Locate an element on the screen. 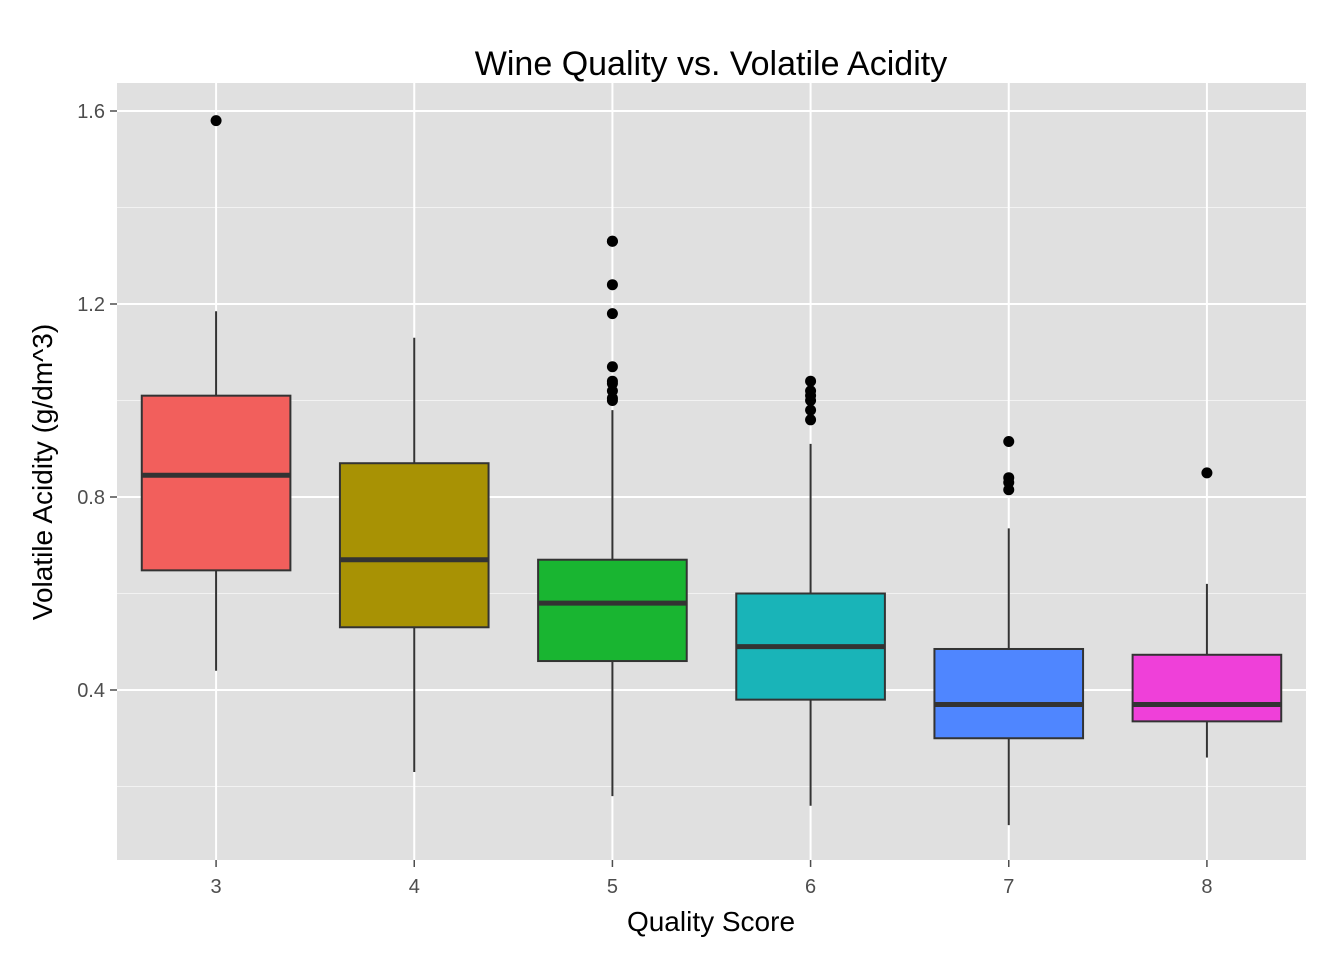 The height and width of the screenshot is (960, 1344). x-axis-title: Quality Score is located at coordinates (711, 921).